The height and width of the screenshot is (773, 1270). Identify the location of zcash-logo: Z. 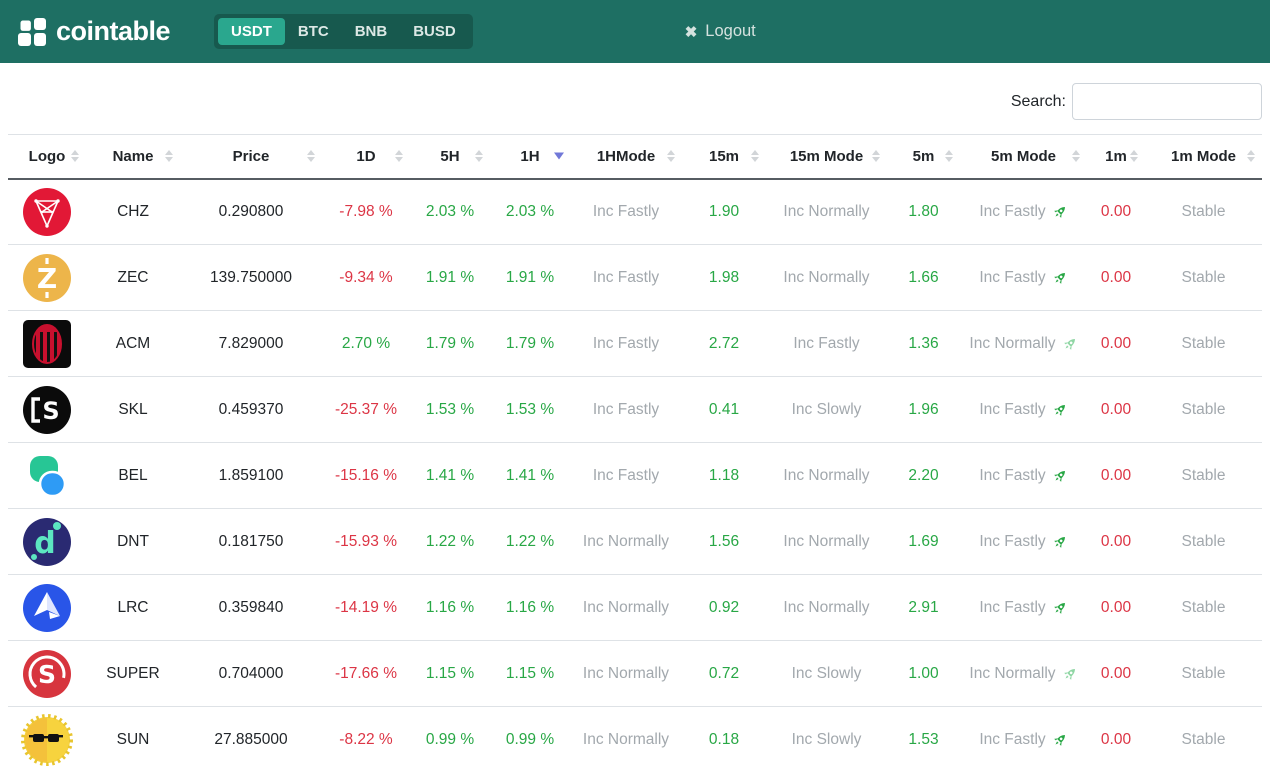
(47, 278).